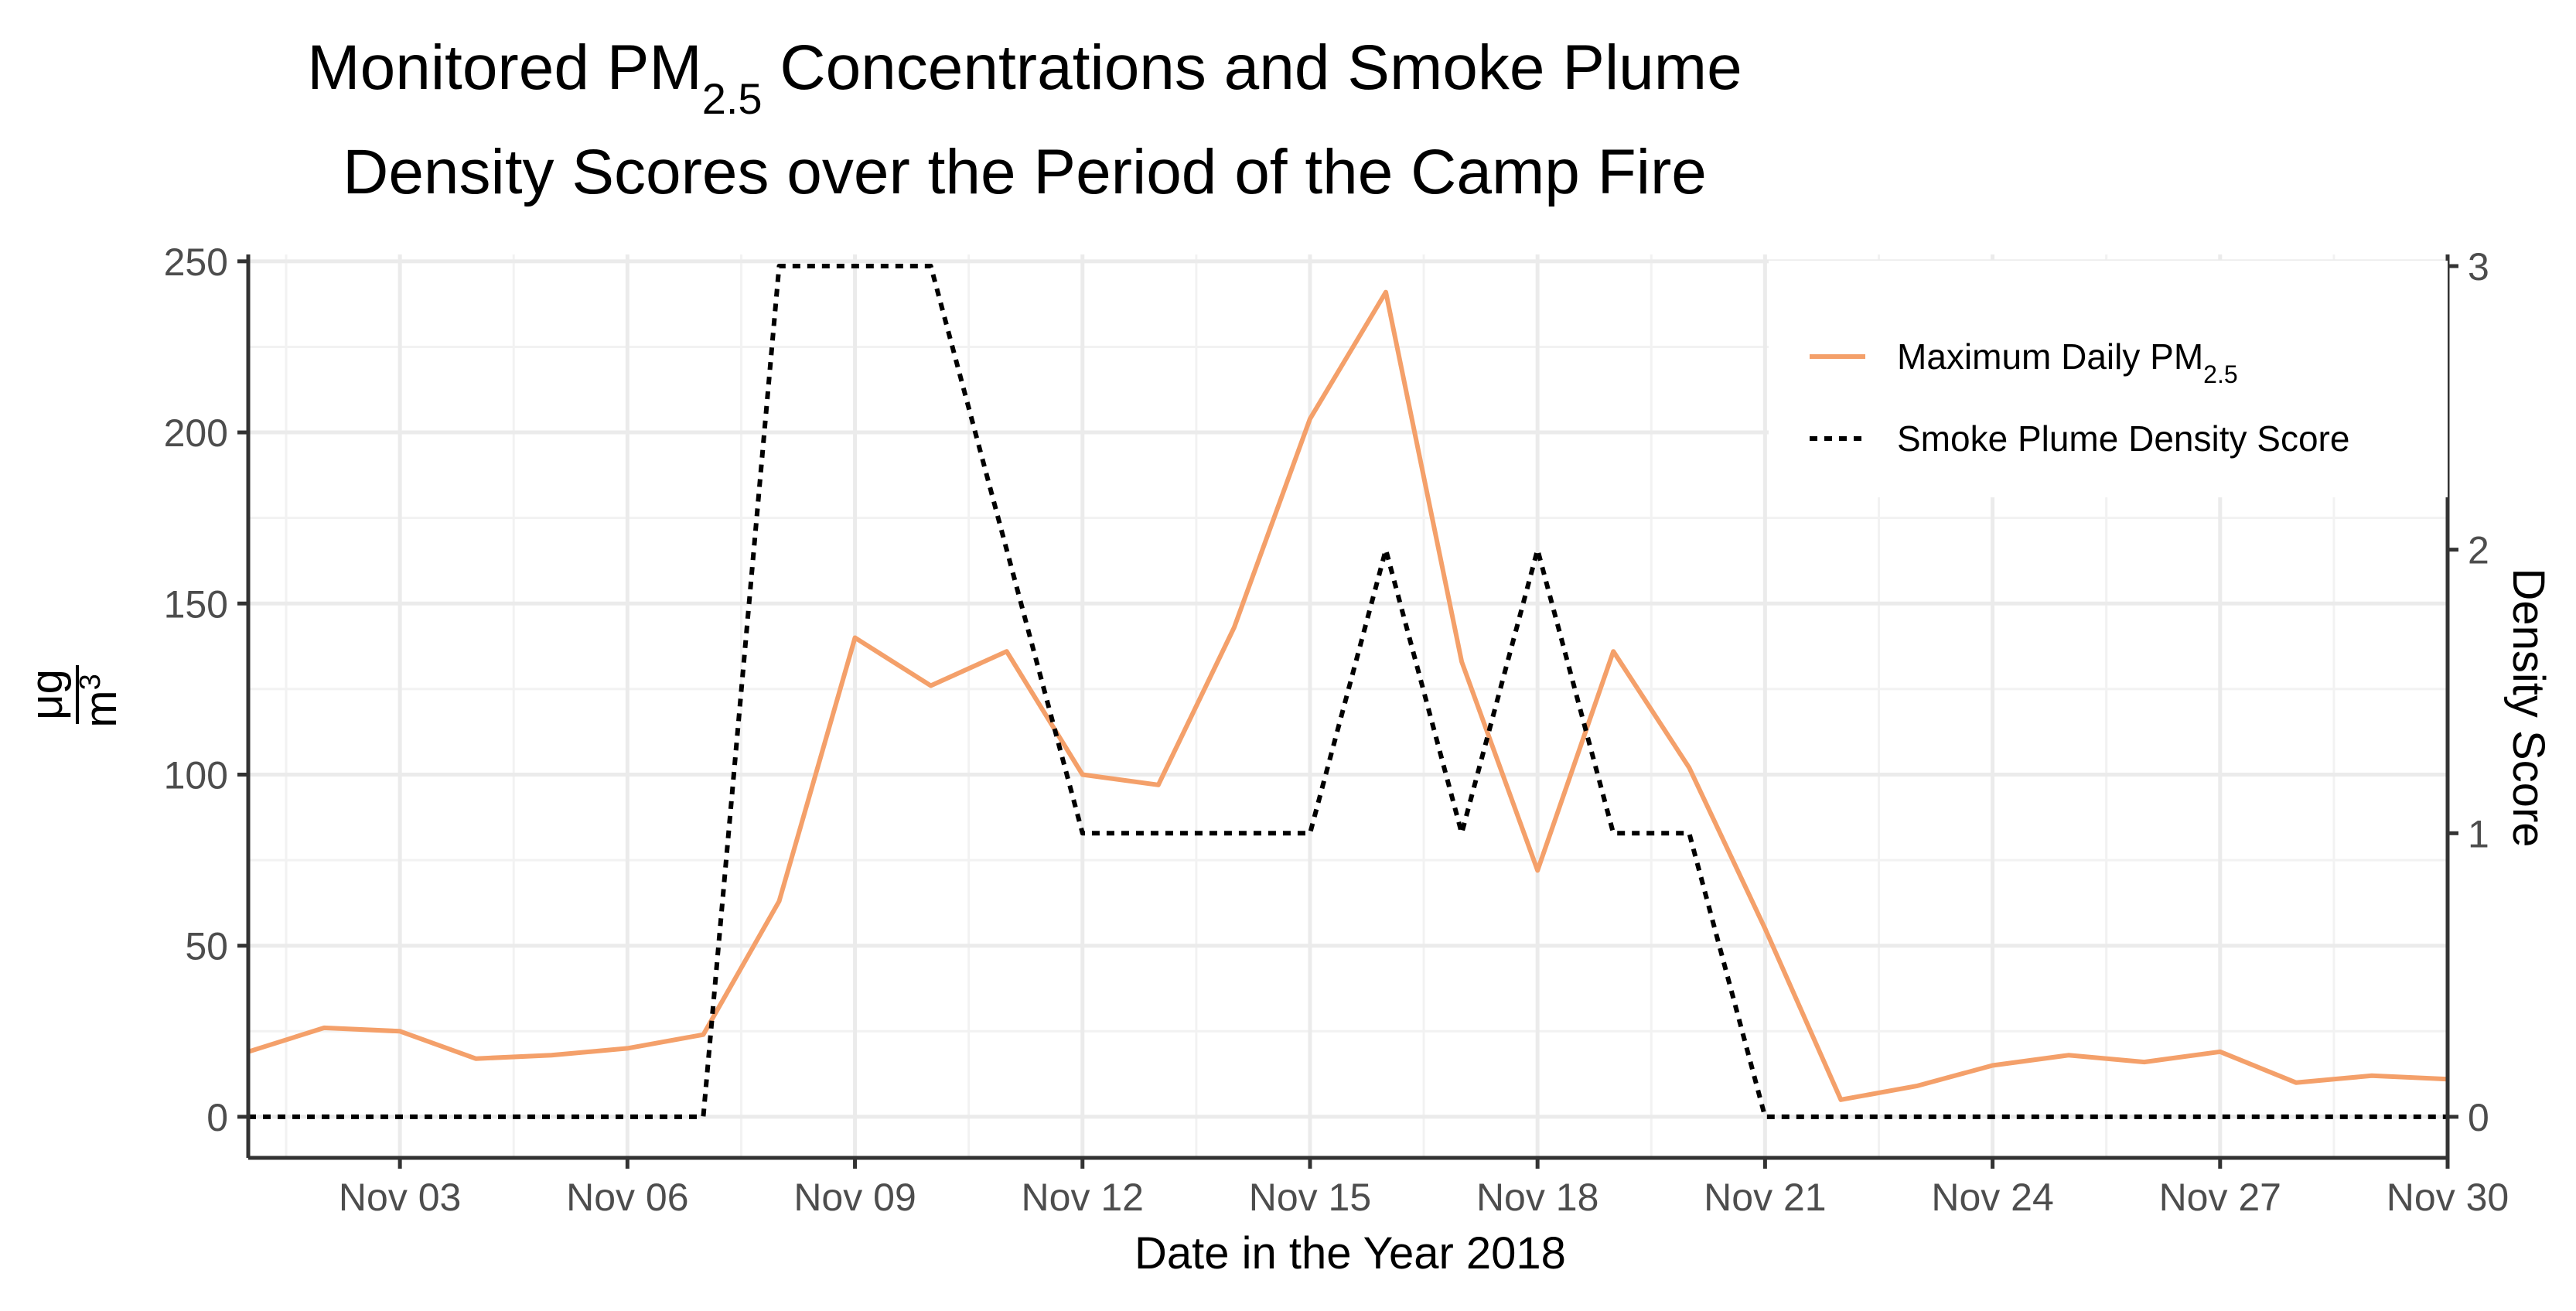  I want to click on y2-axis-ticks: 0 1 2 3, so click(2469, 692).